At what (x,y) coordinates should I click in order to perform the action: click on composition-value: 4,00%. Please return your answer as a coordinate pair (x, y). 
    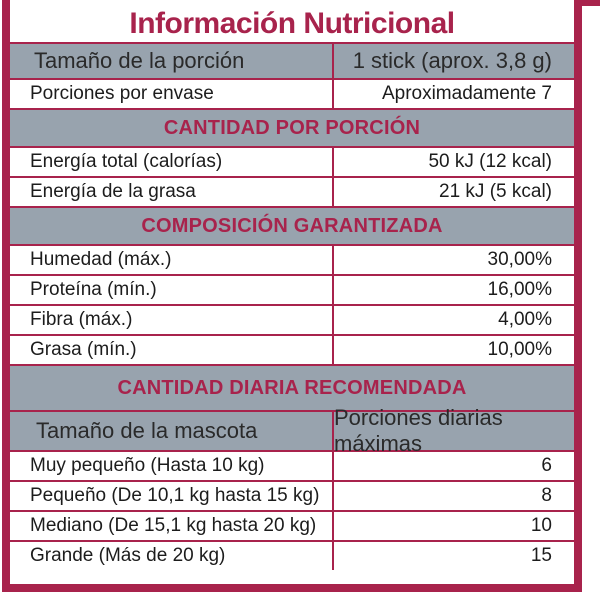
    Looking at the image, I should click on (525, 319).